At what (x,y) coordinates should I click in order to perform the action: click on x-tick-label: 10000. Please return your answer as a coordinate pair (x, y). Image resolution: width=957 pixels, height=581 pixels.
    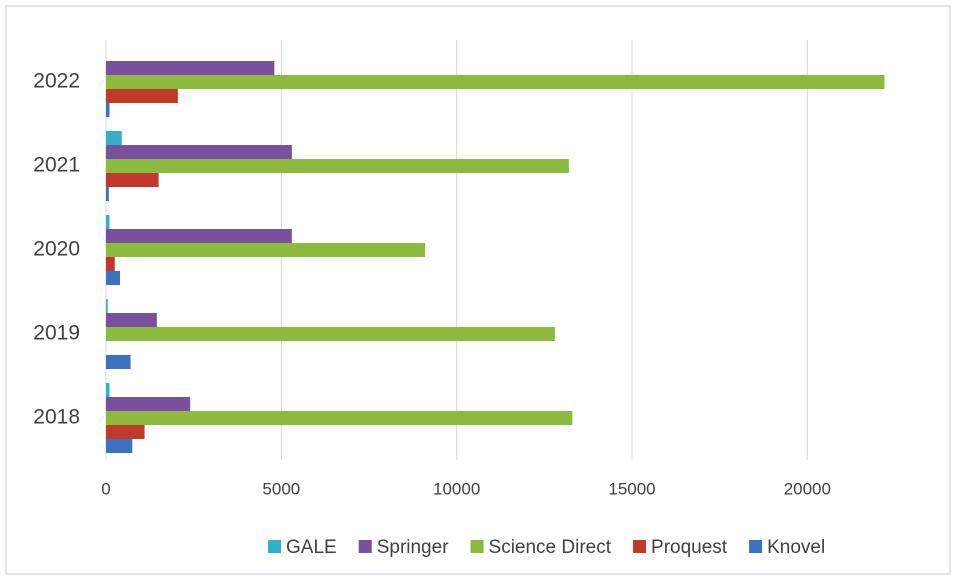
    Looking at the image, I should click on (456, 488).